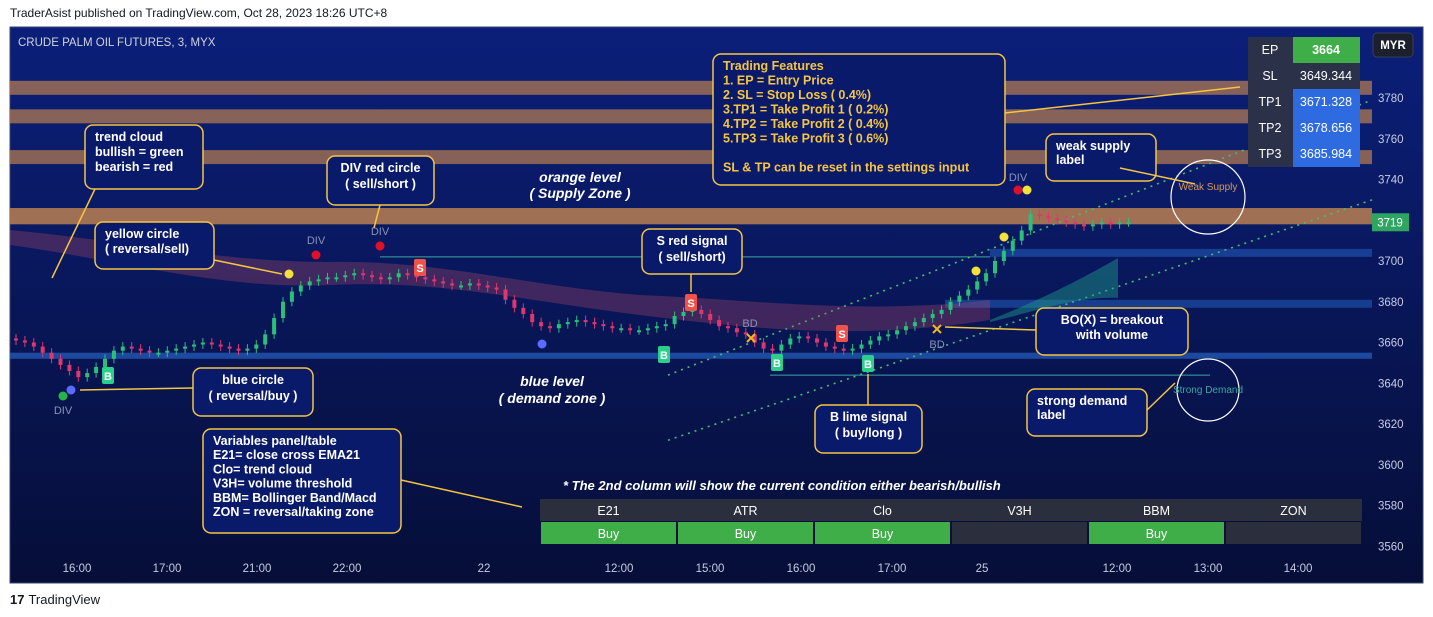 The image size is (1433, 617). What do you see at coordinates (286, 455) in the screenshot?
I see `annotation-variables-line: E21= close cross EMA21` at bounding box center [286, 455].